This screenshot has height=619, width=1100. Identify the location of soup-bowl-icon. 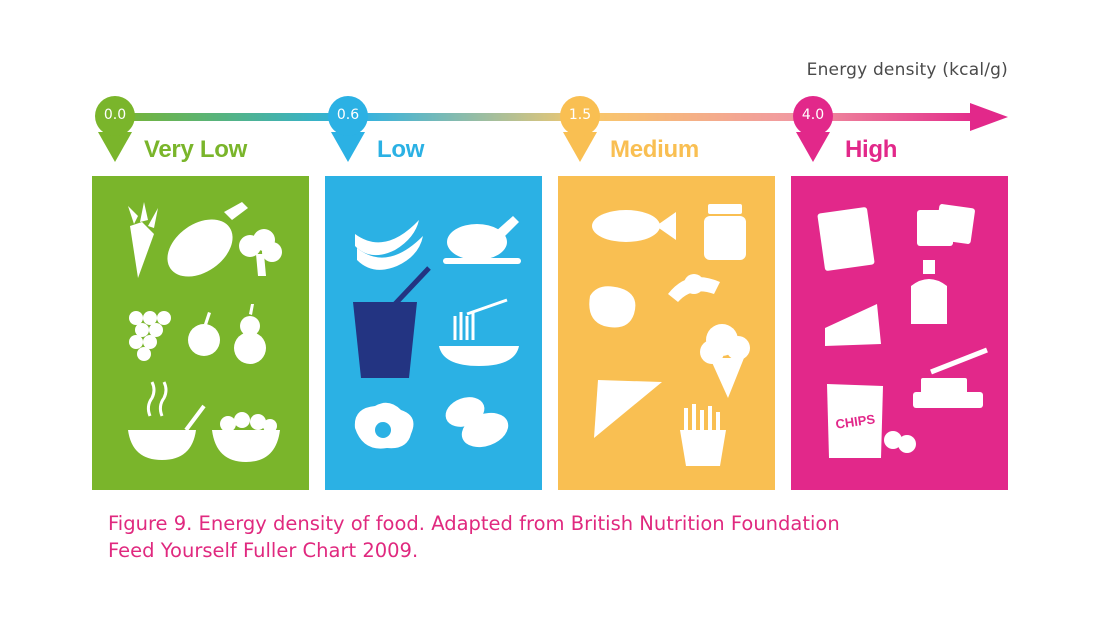
(167, 420).